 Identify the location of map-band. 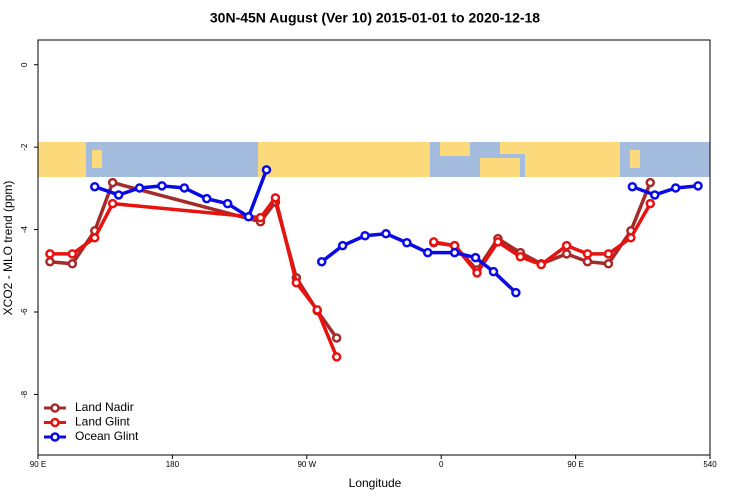
(374, 159).